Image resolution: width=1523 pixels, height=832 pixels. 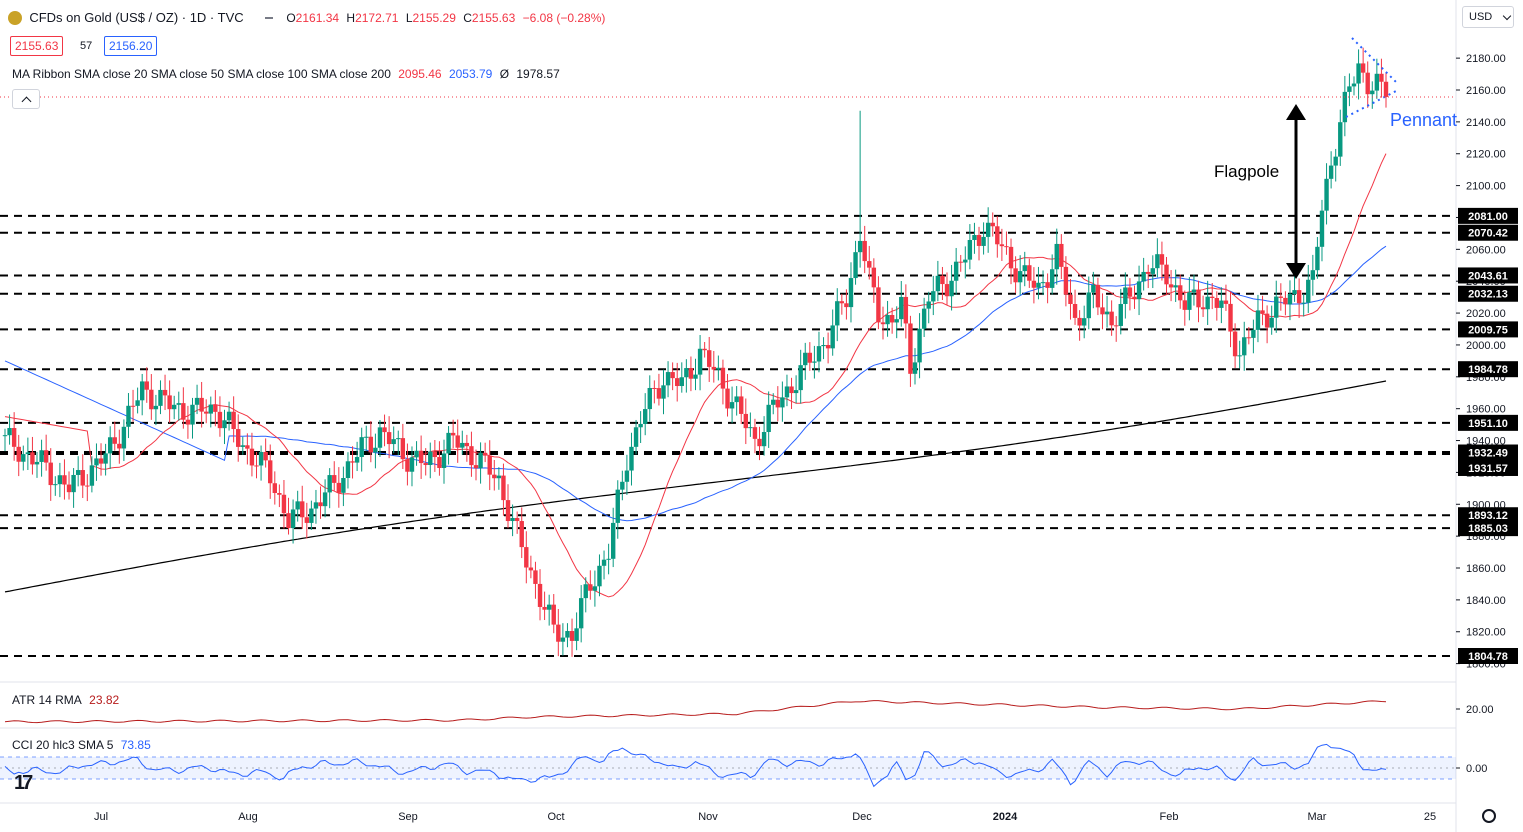 I want to click on y-tick-label: 2020.00, so click(x=1486, y=314).